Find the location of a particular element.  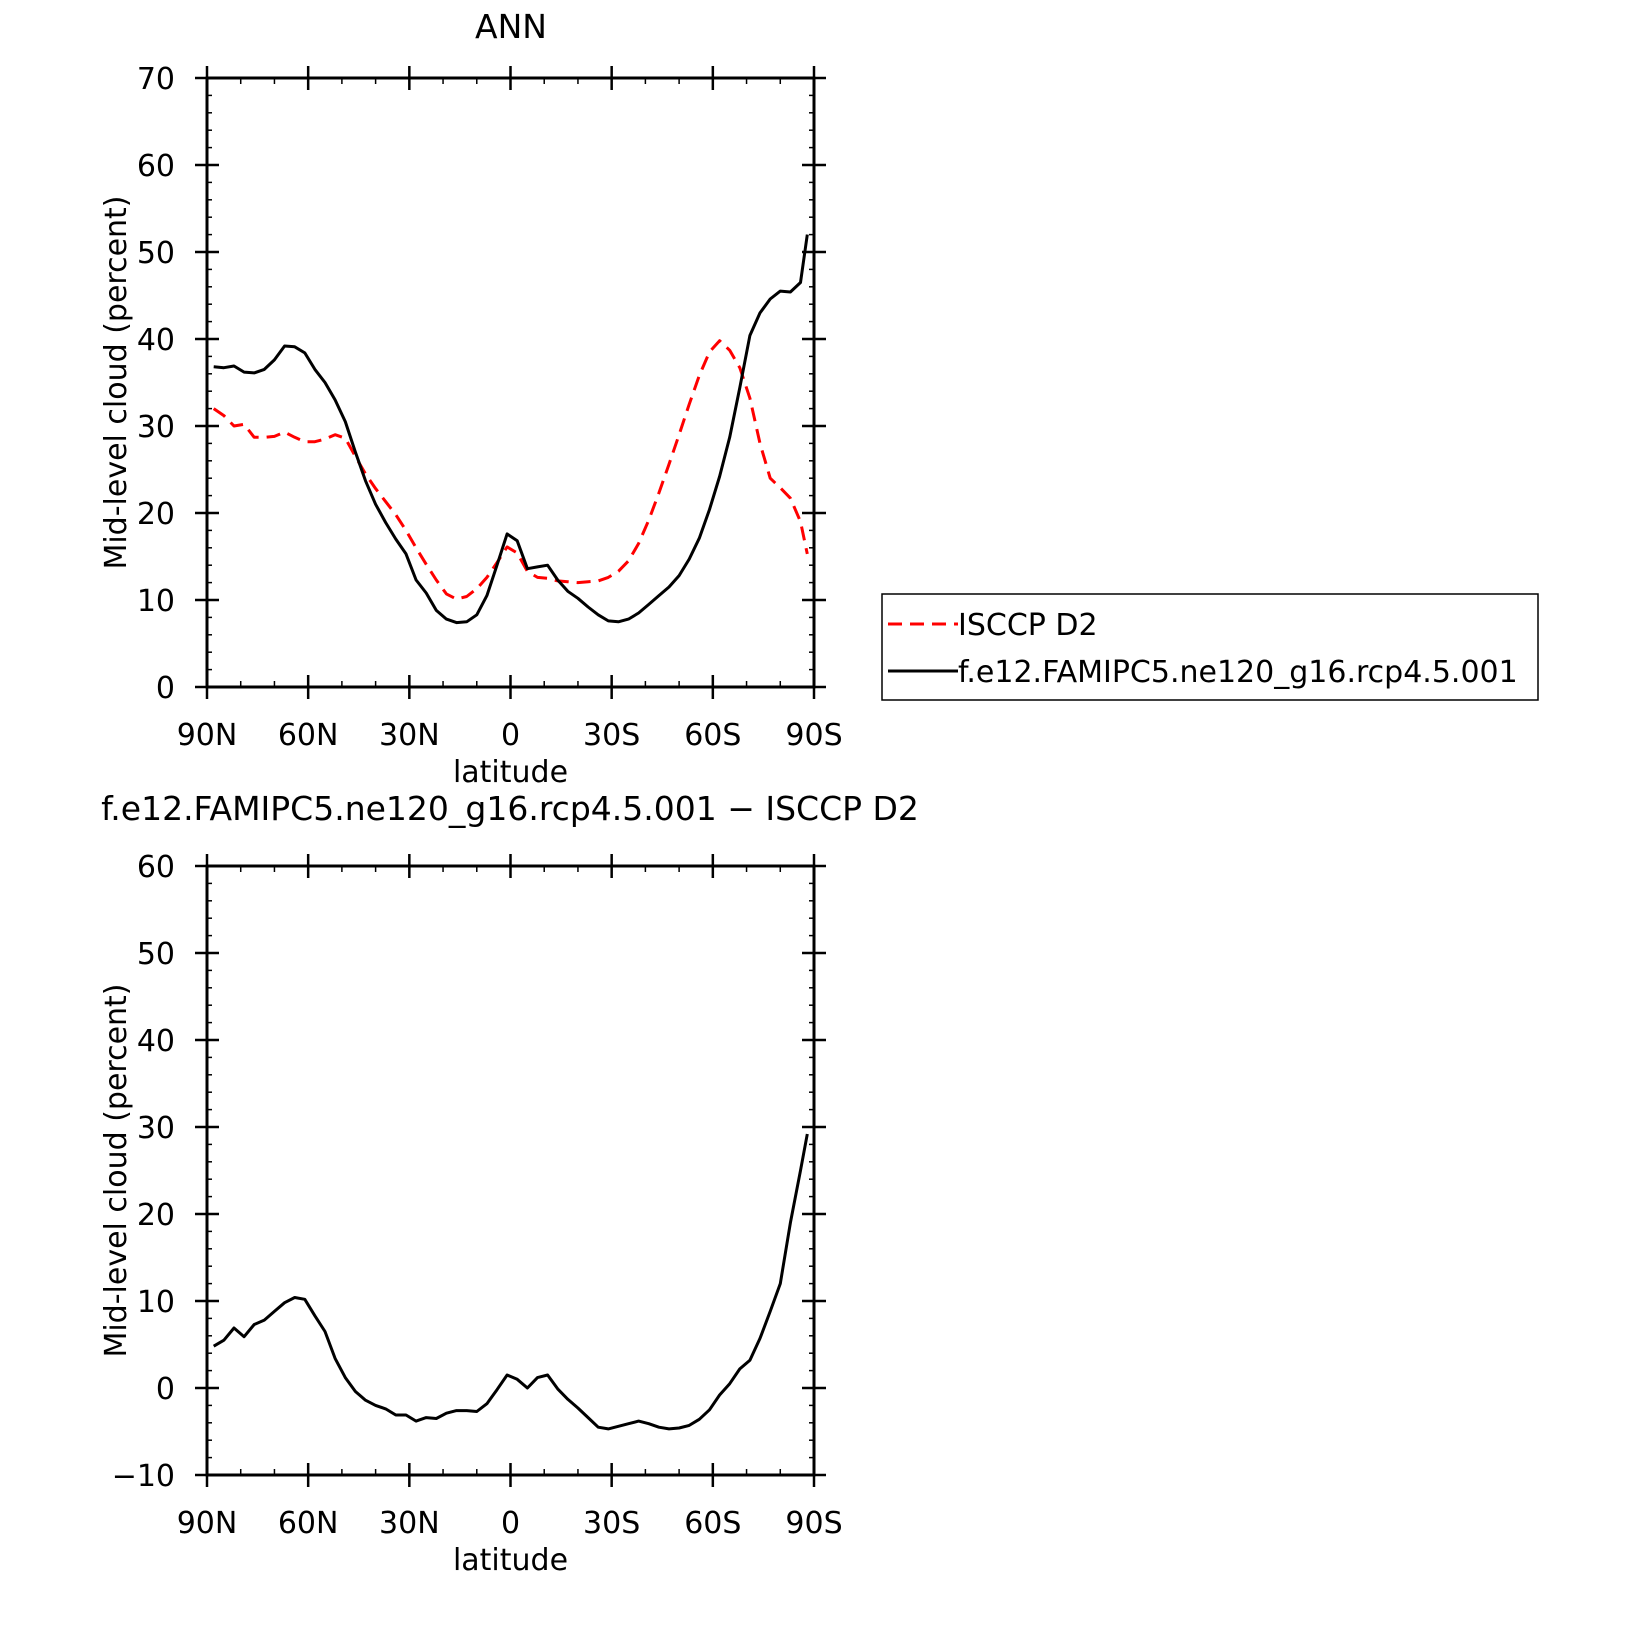

legend-label-2: f.e12.FAMIPC5.ne120_g16.rcp4.5.001 is located at coordinates (1238, 672).